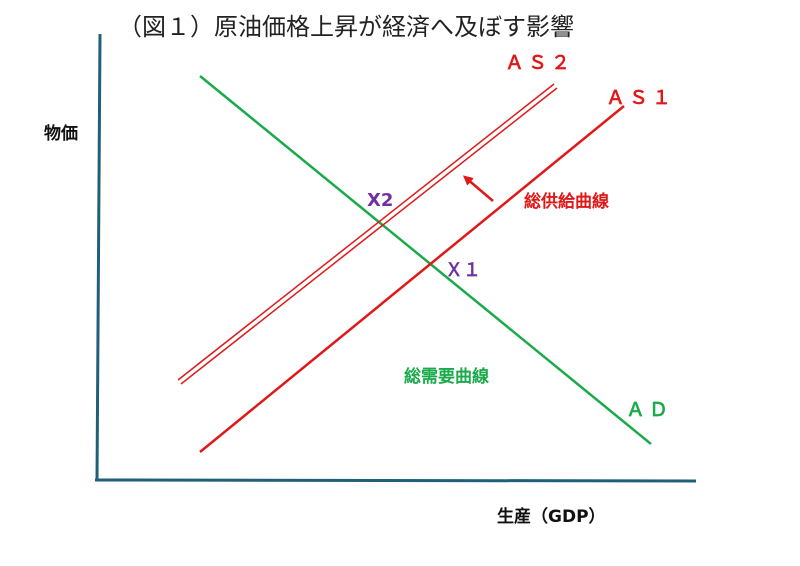  What do you see at coordinates (539, 63) in the screenshot?
I see `as2-label: ＡＳ２` at bounding box center [539, 63].